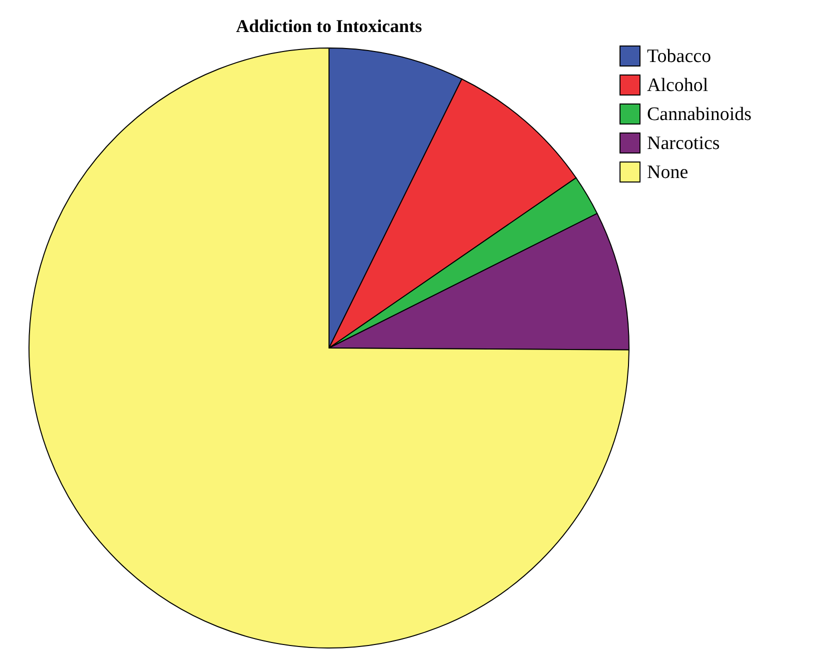 The image size is (816, 666). I want to click on legend-label: Narcotics, so click(683, 143).